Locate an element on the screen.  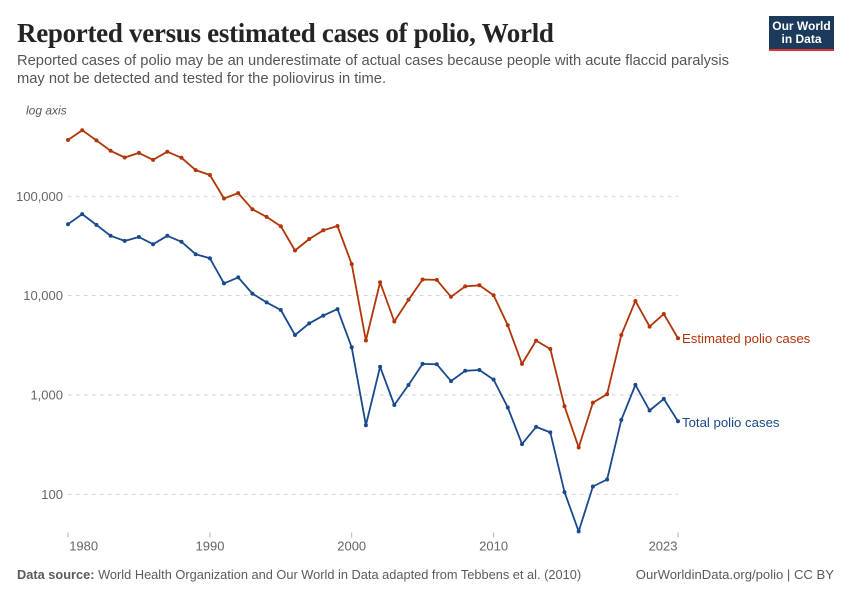
svg-text: 10,000 is located at coordinates (43, 295).